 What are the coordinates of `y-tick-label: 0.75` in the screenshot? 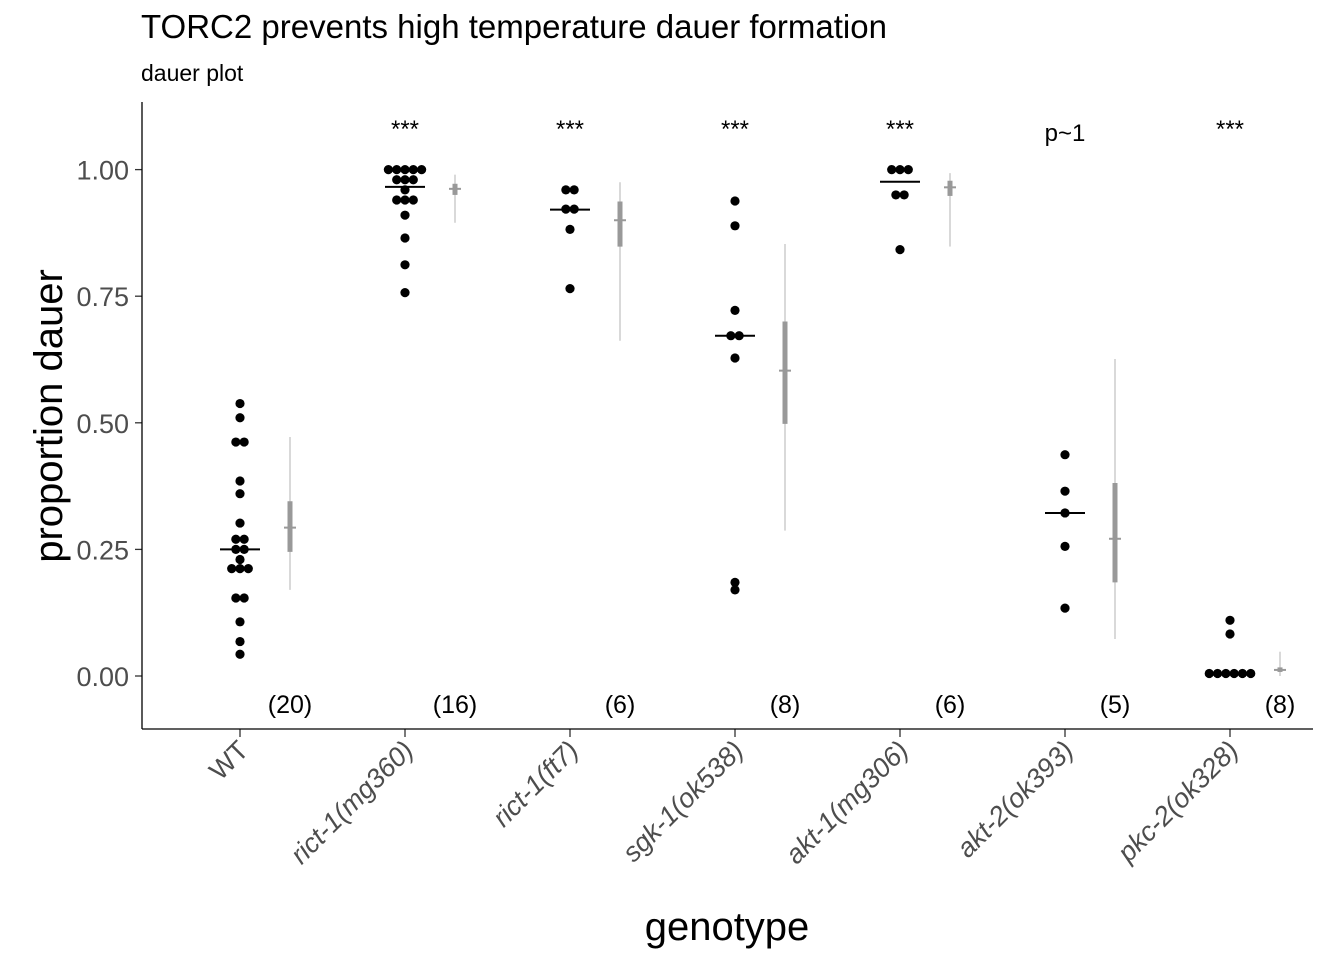 It's located at (102, 297).